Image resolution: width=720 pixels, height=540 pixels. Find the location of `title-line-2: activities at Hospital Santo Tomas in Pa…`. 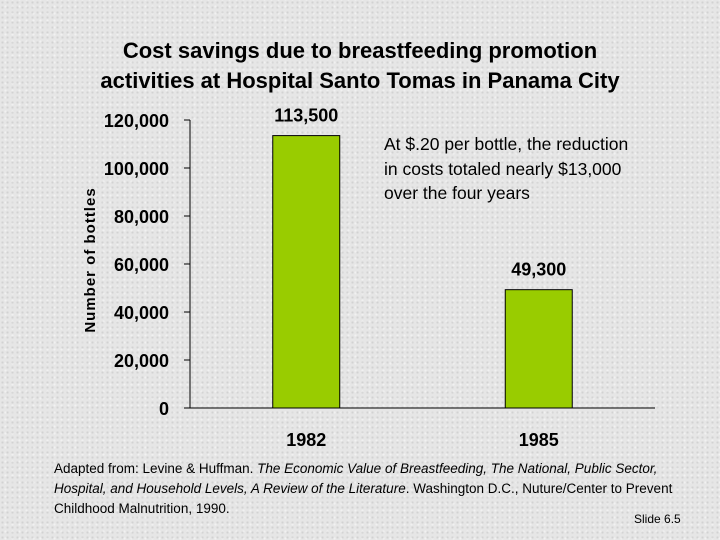

title-line-2: activities at Hospital Santo Tomas in Pa… is located at coordinates (360, 80).